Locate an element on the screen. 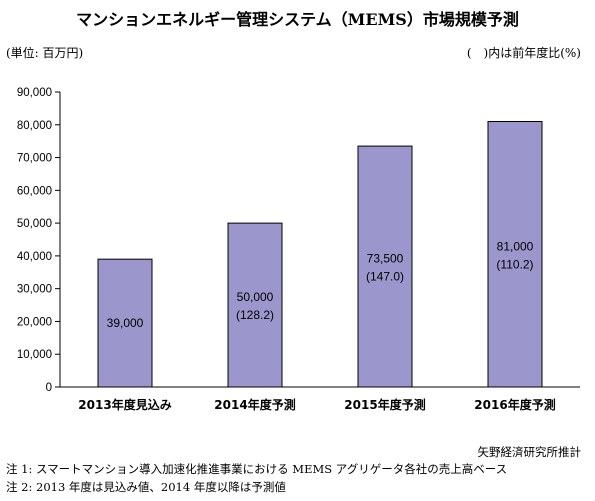 The width and height of the screenshot is (595, 501). y-tick-label: 10,000 is located at coordinates (34, 355).